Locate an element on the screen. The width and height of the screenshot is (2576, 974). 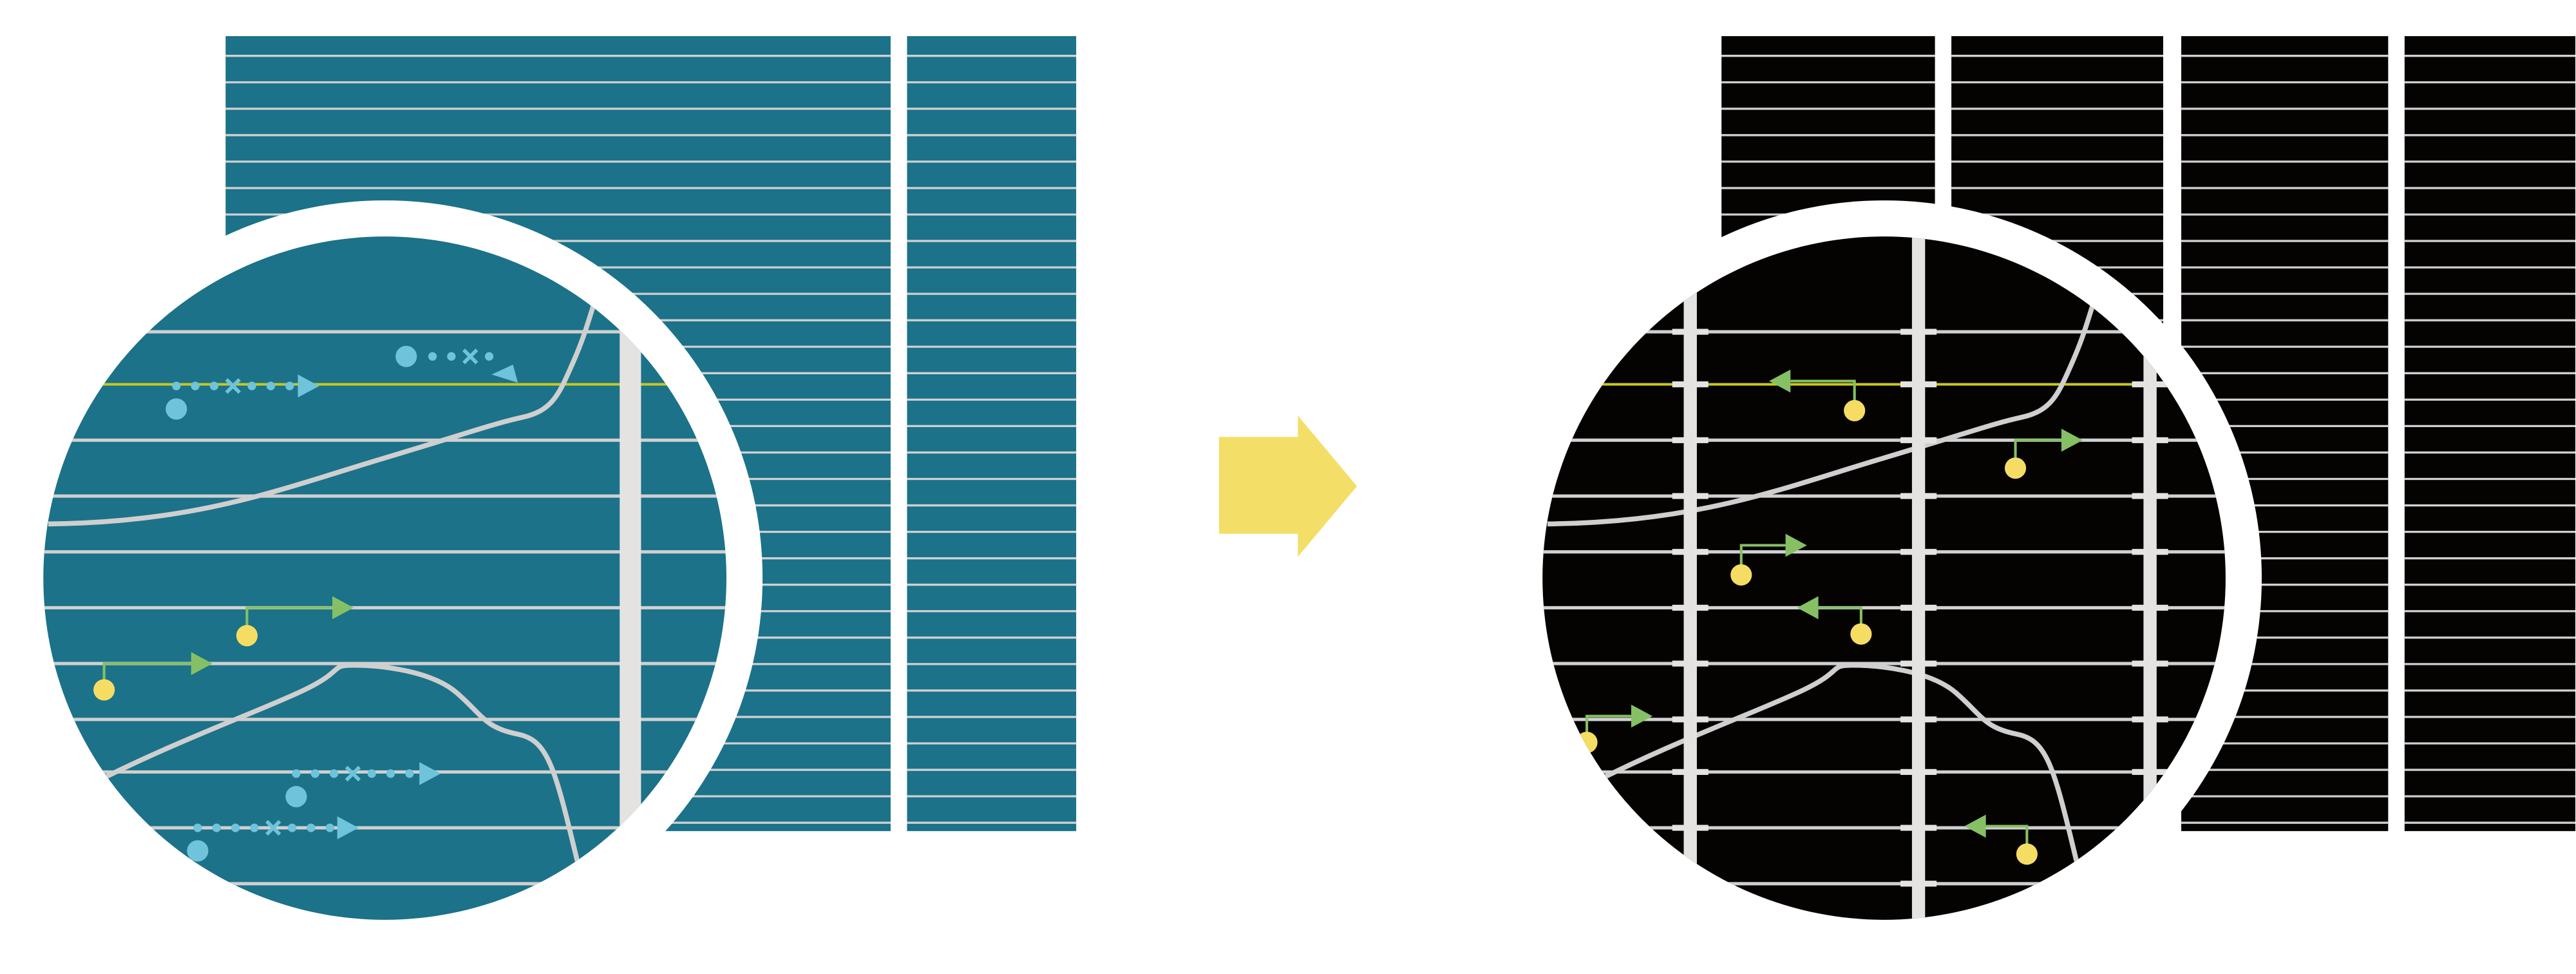
right-arrow-icon is located at coordinates (1288, 486).